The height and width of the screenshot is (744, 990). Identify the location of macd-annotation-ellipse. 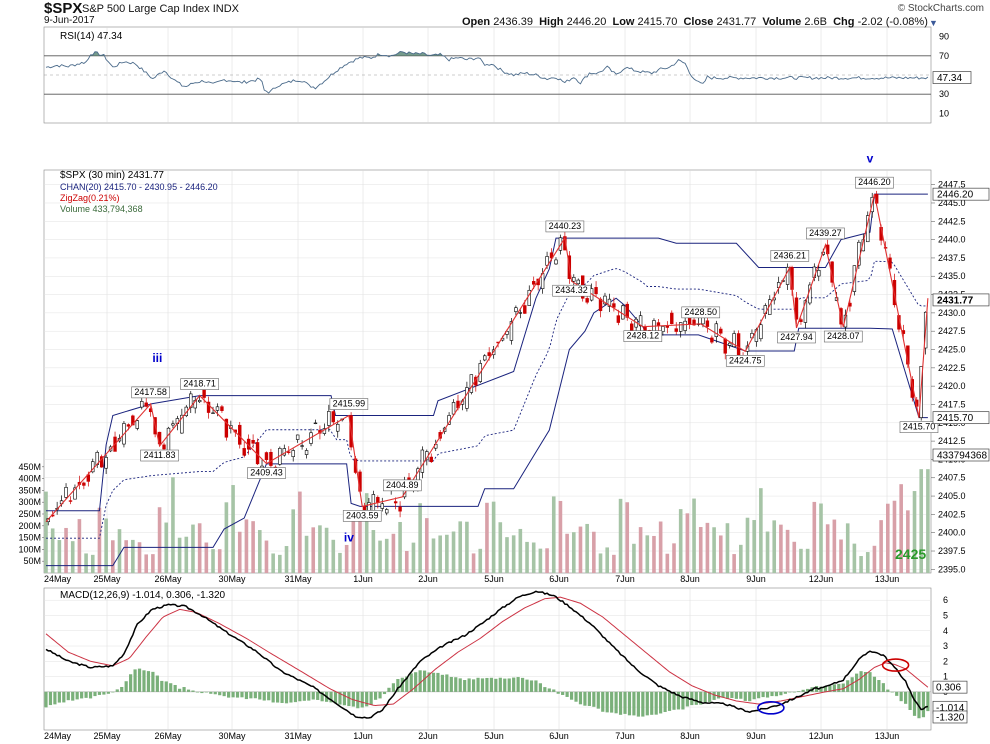
(771, 708).